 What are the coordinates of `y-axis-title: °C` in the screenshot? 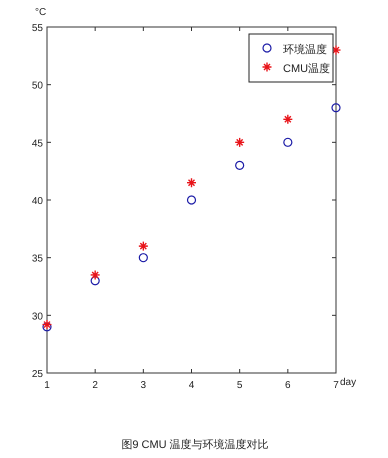 It's located at (40, 12).